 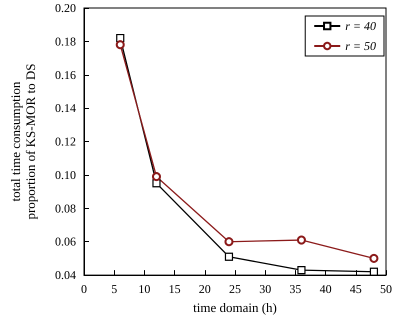 I want to click on y-tick-label: 0.06, so click(x=65, y=241).